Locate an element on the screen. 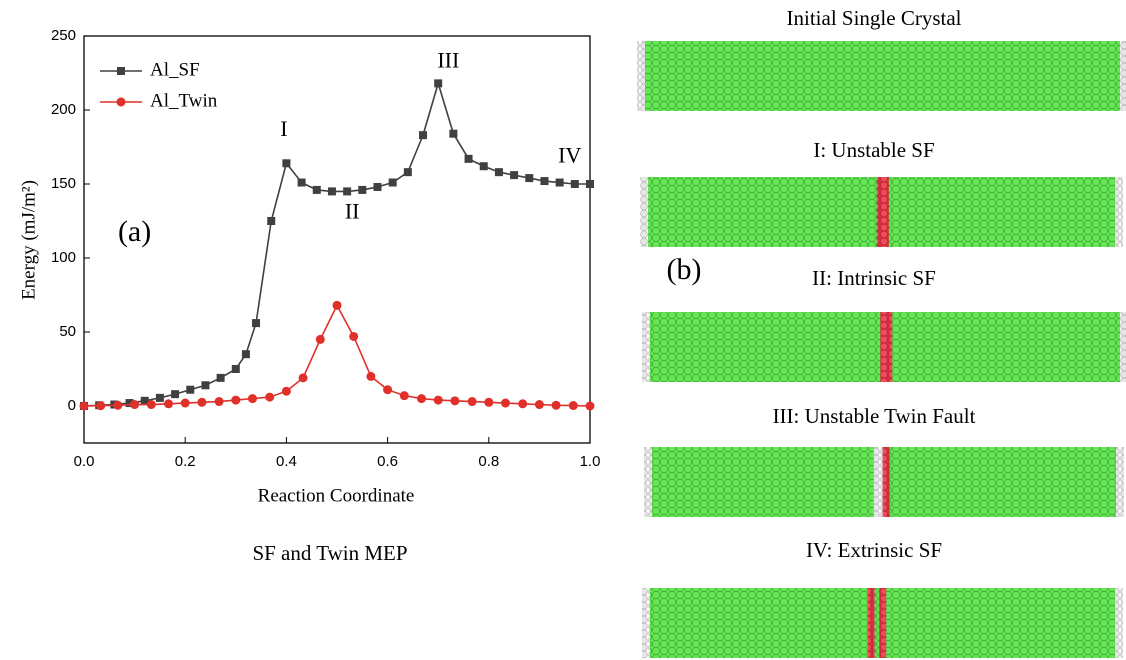  annotation: (a) is located at coordinates (134, 231).